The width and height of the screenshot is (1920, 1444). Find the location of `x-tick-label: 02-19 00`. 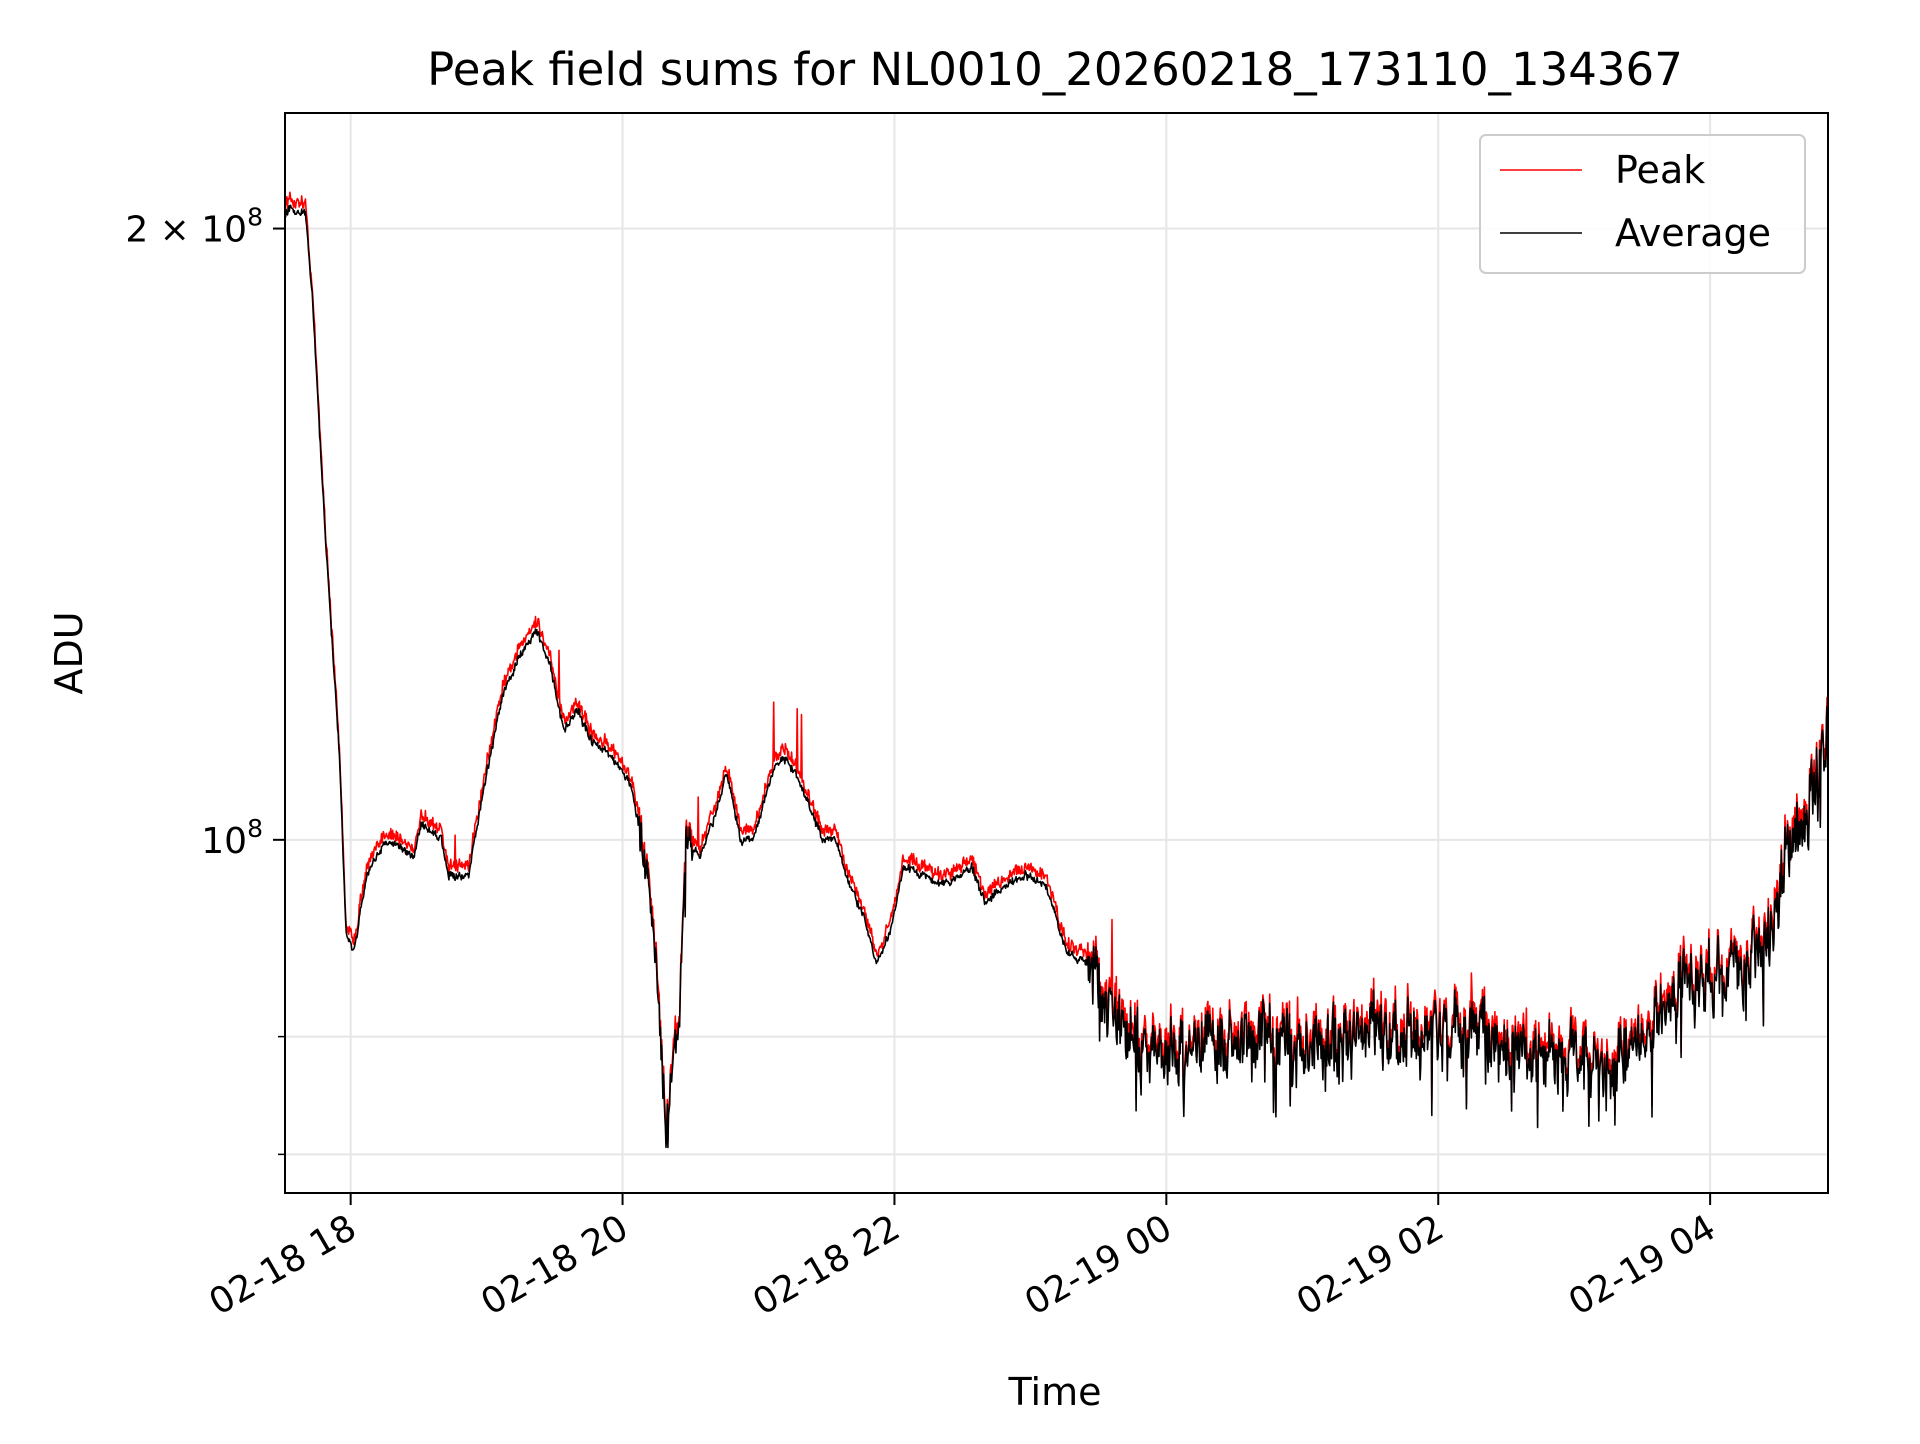

x-tick-label: 02-19 00 is located at coordinates (1098, 1265).